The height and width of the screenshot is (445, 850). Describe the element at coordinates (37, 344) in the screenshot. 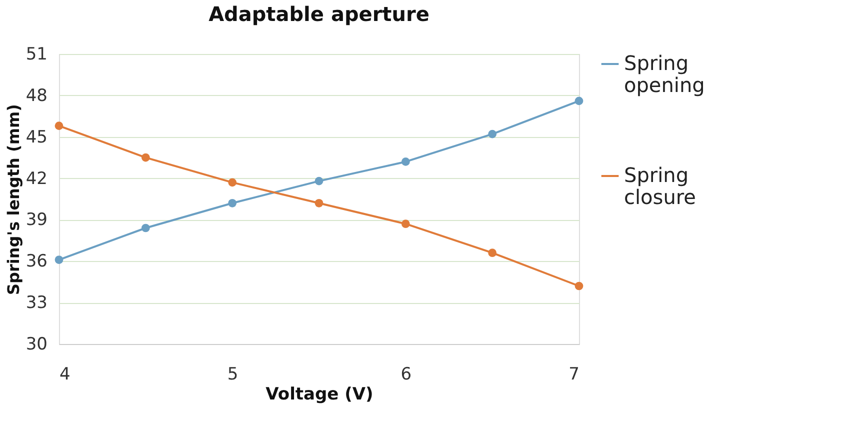

I see `y-tick-label: 30` at that location.